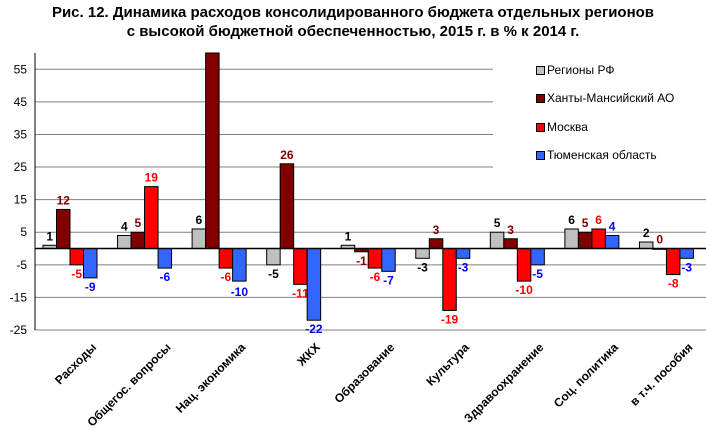 The image size is (706, 431). I want to click on y-tick-label: -5, so click(21, 265).